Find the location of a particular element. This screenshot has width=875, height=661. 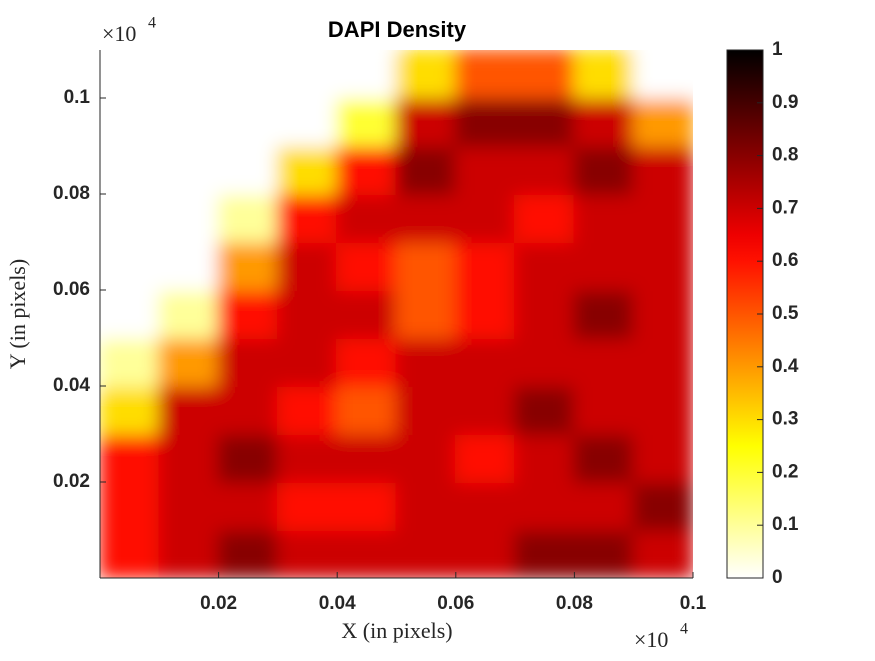

y-tick-label: 0.06 is located at coordinates (71, 289).